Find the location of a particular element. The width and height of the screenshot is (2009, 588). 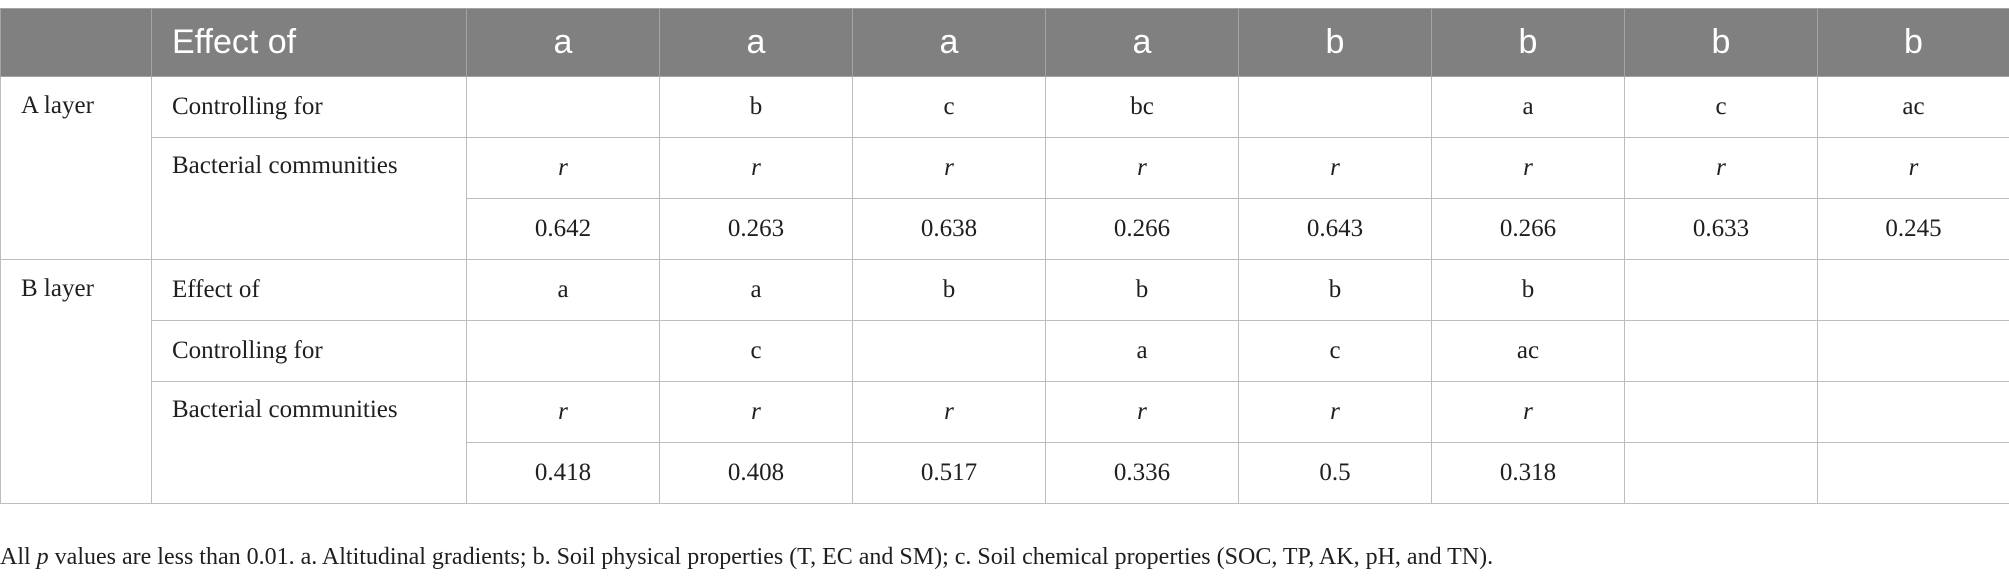

header-effect-label: Effect of is located at coordinates (309, 42).